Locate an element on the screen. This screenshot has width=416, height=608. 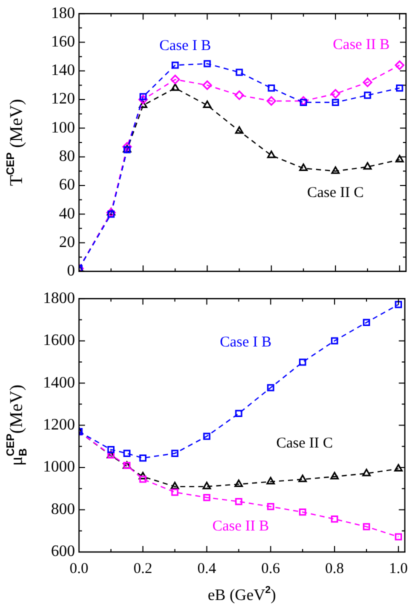
y-tick-label: 1000 is located at coordinates (59, 467).